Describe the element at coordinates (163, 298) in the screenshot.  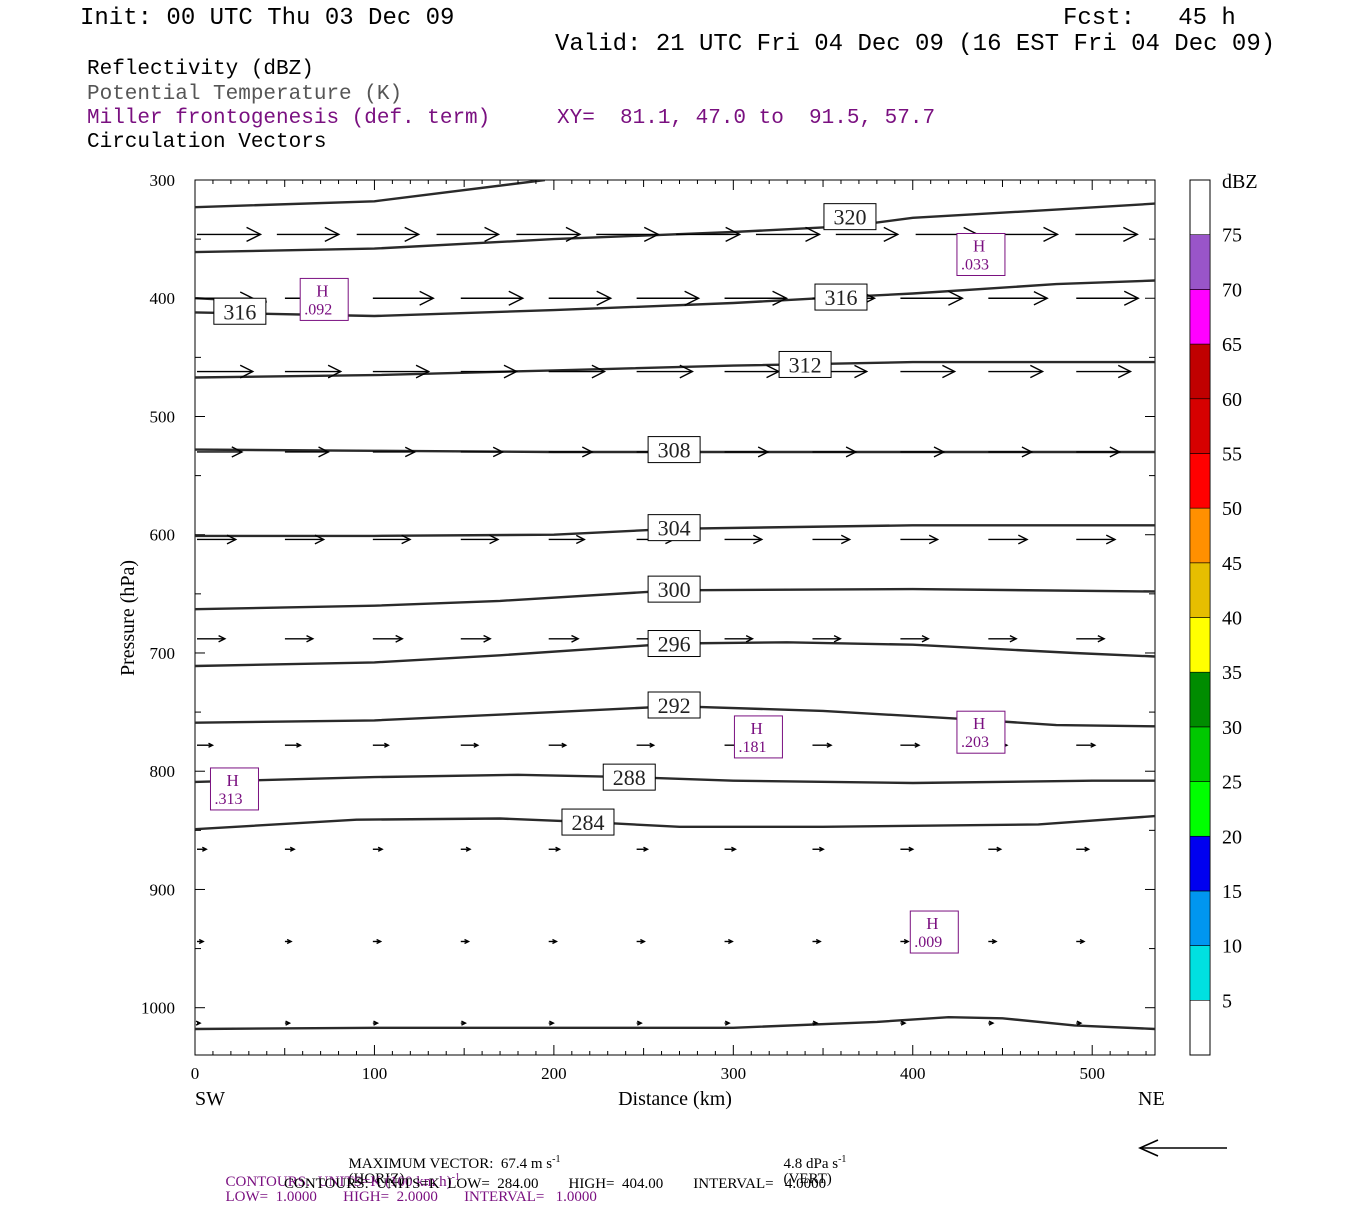
I see `y-tick-label: 400` at that location.